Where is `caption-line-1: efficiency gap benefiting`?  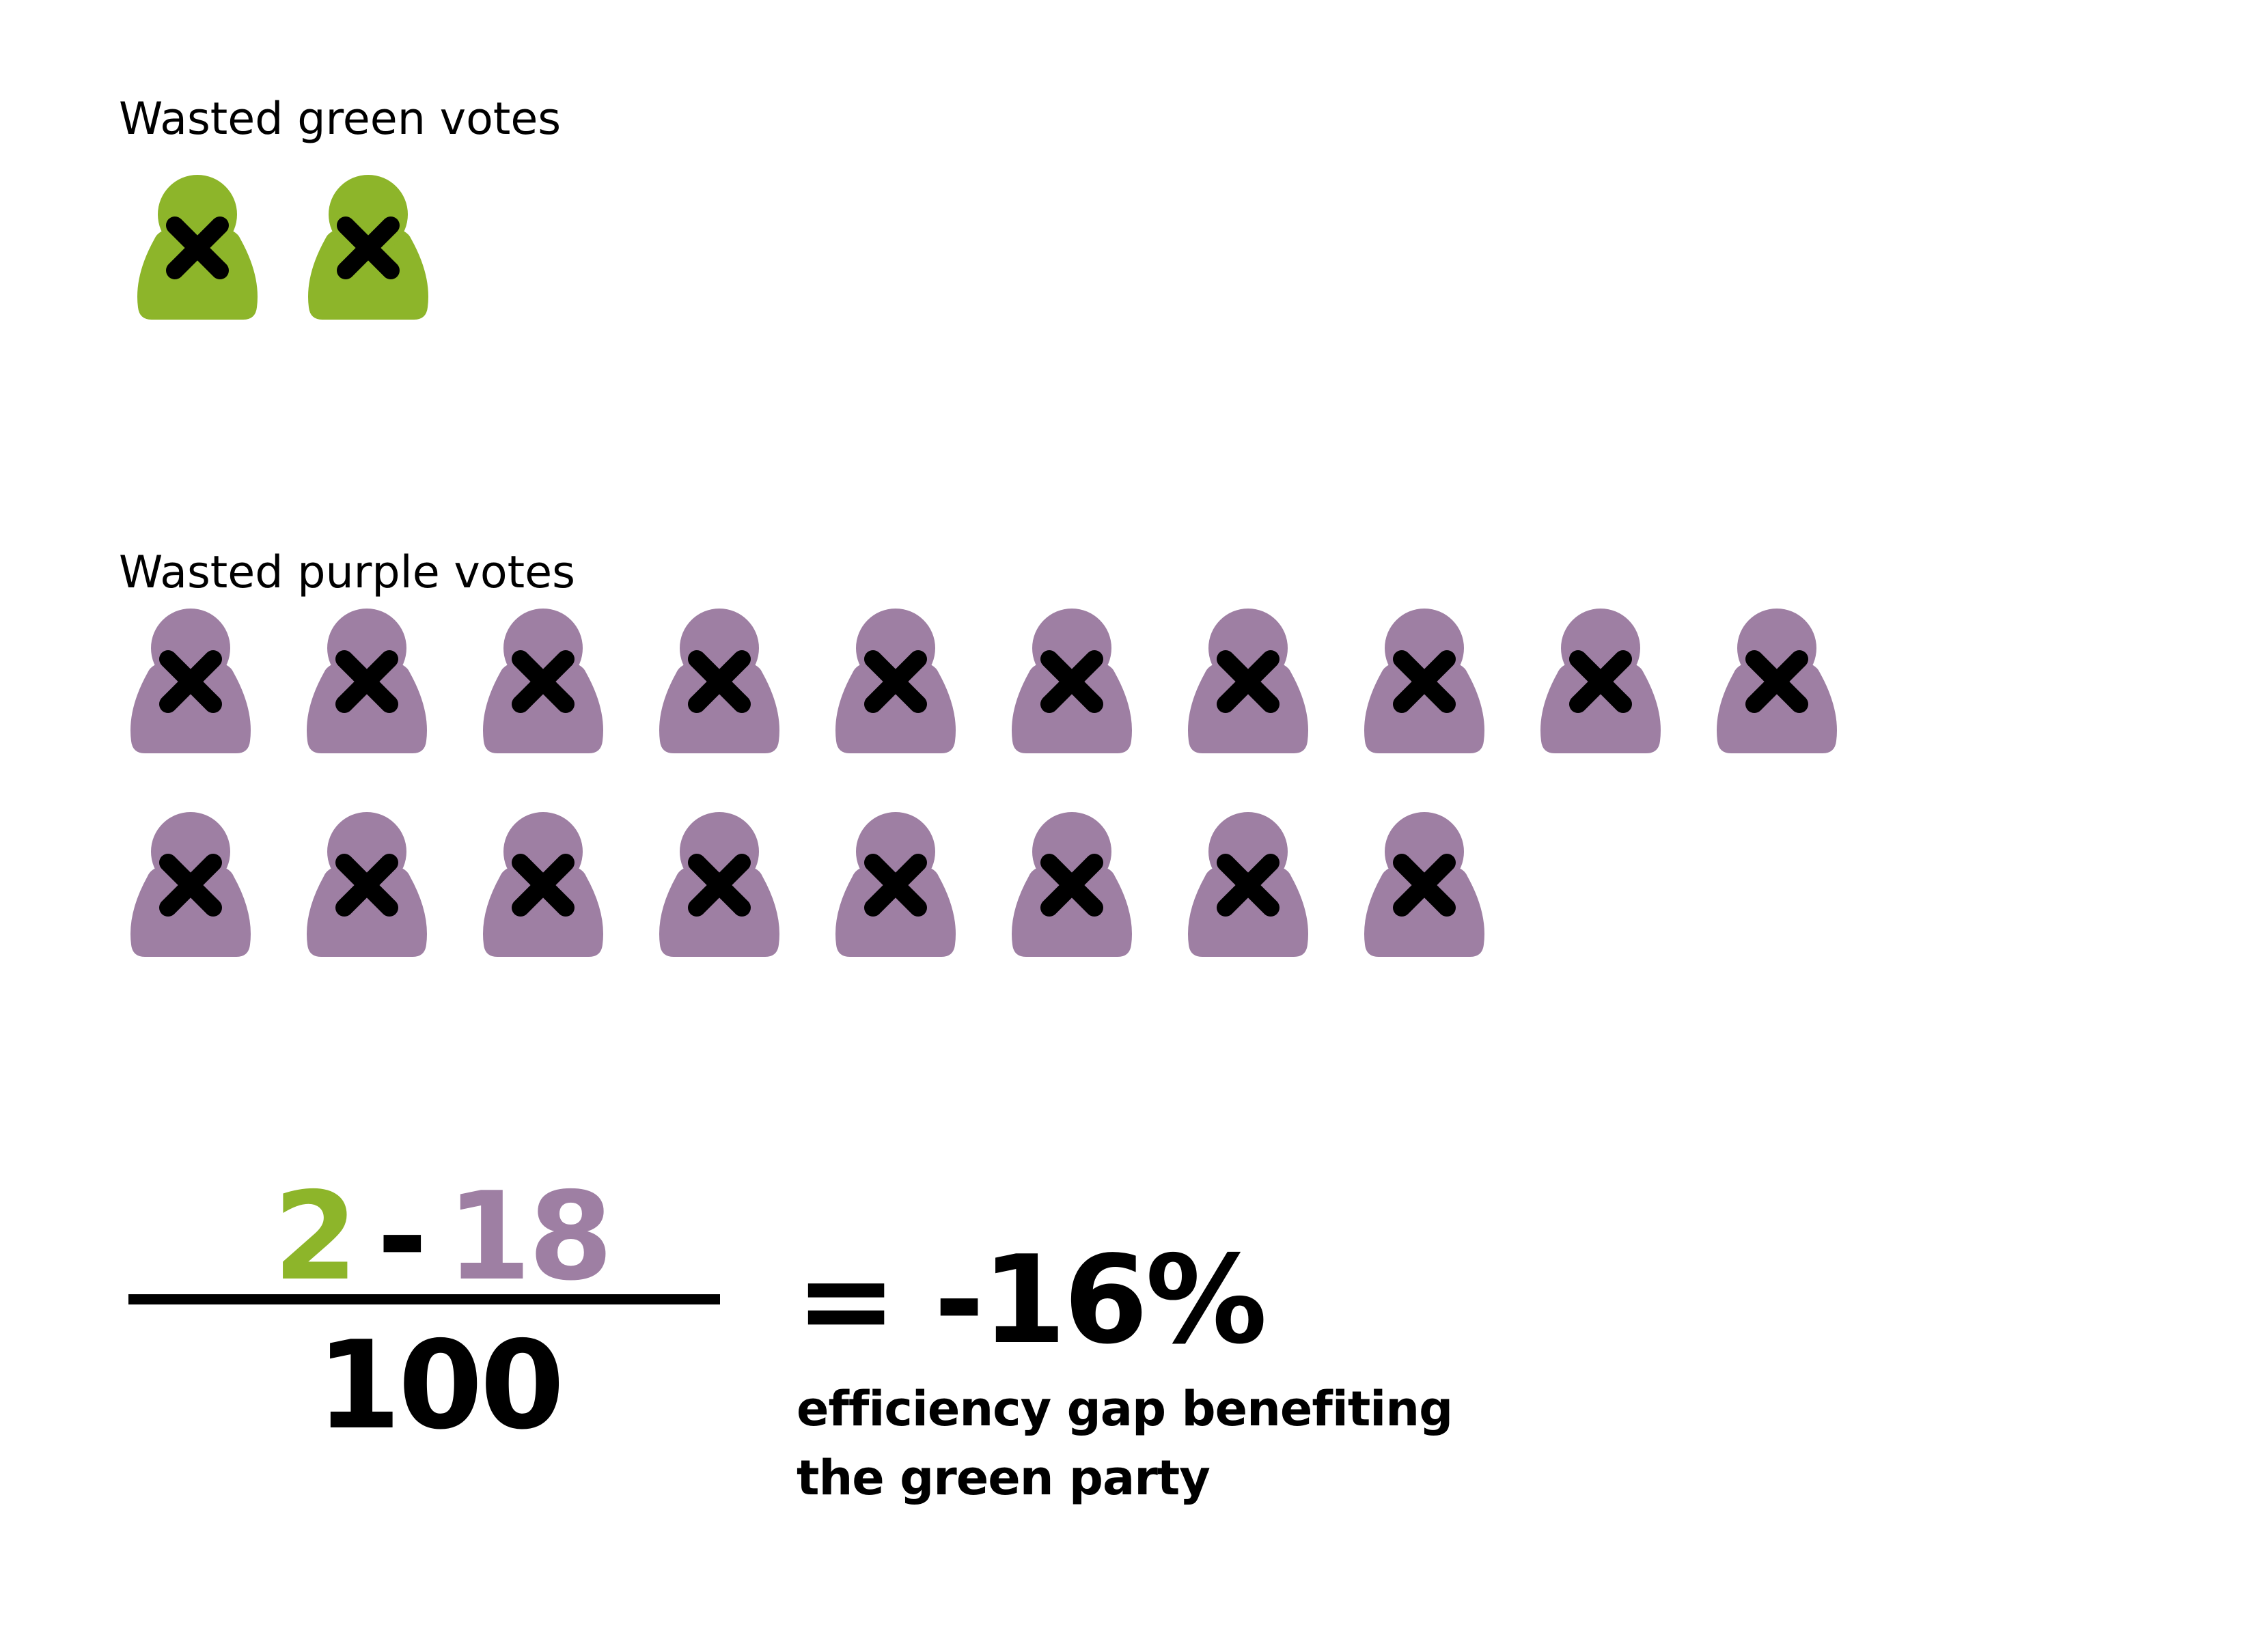 caption-line-1: efficiency gap benefiting is located at coordinates (1125, 1409).